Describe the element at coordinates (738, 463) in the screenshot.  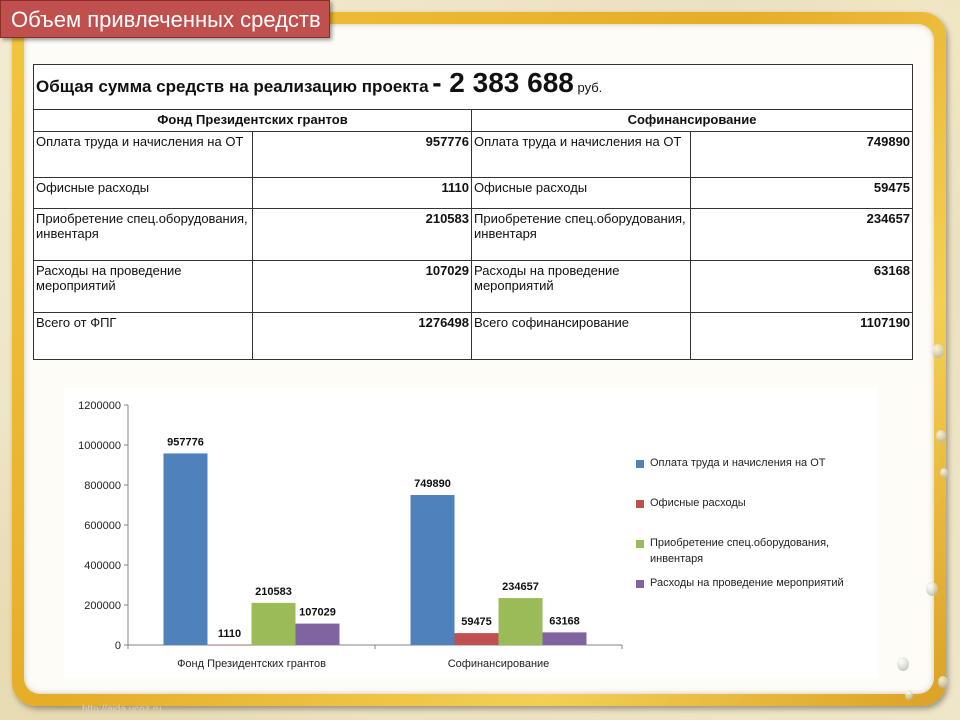
I see `legend-label: Оплата труда и начисления на ОТ` at that location.